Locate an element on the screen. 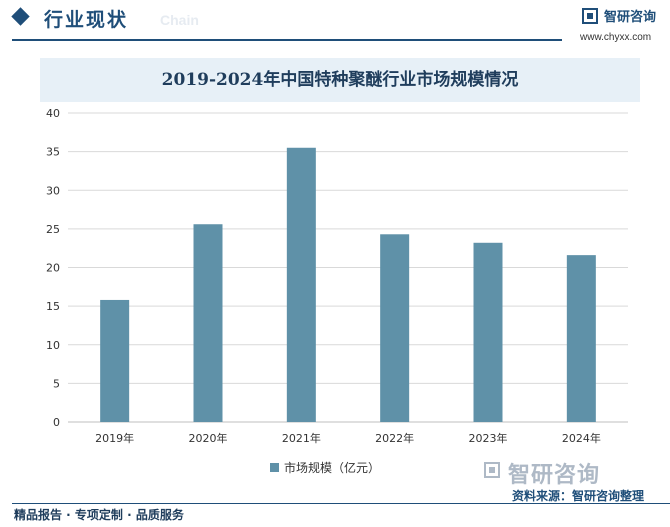  brand-name: 智研咨询 is located at coordinates (630, 17).